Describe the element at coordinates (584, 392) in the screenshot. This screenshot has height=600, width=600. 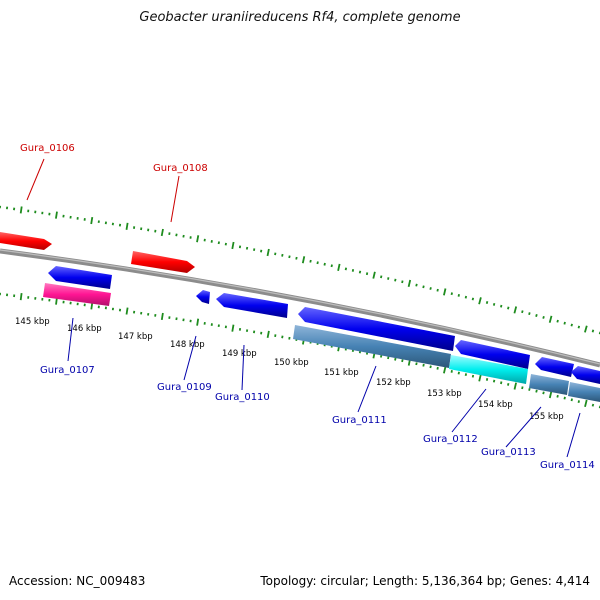
I see `misc-feature-edge` at that location.